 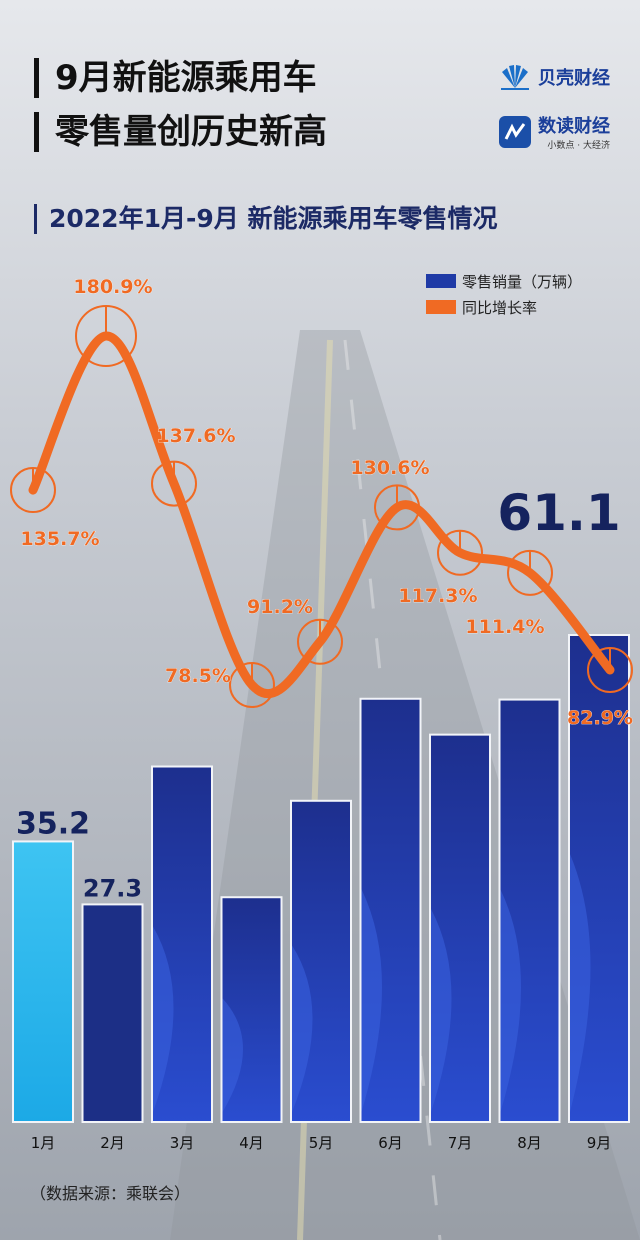 What do you see at coordinates (195, 436) in the screenshot?
I see `line-value-3: 137.6%` at bounding box center [195, 436].